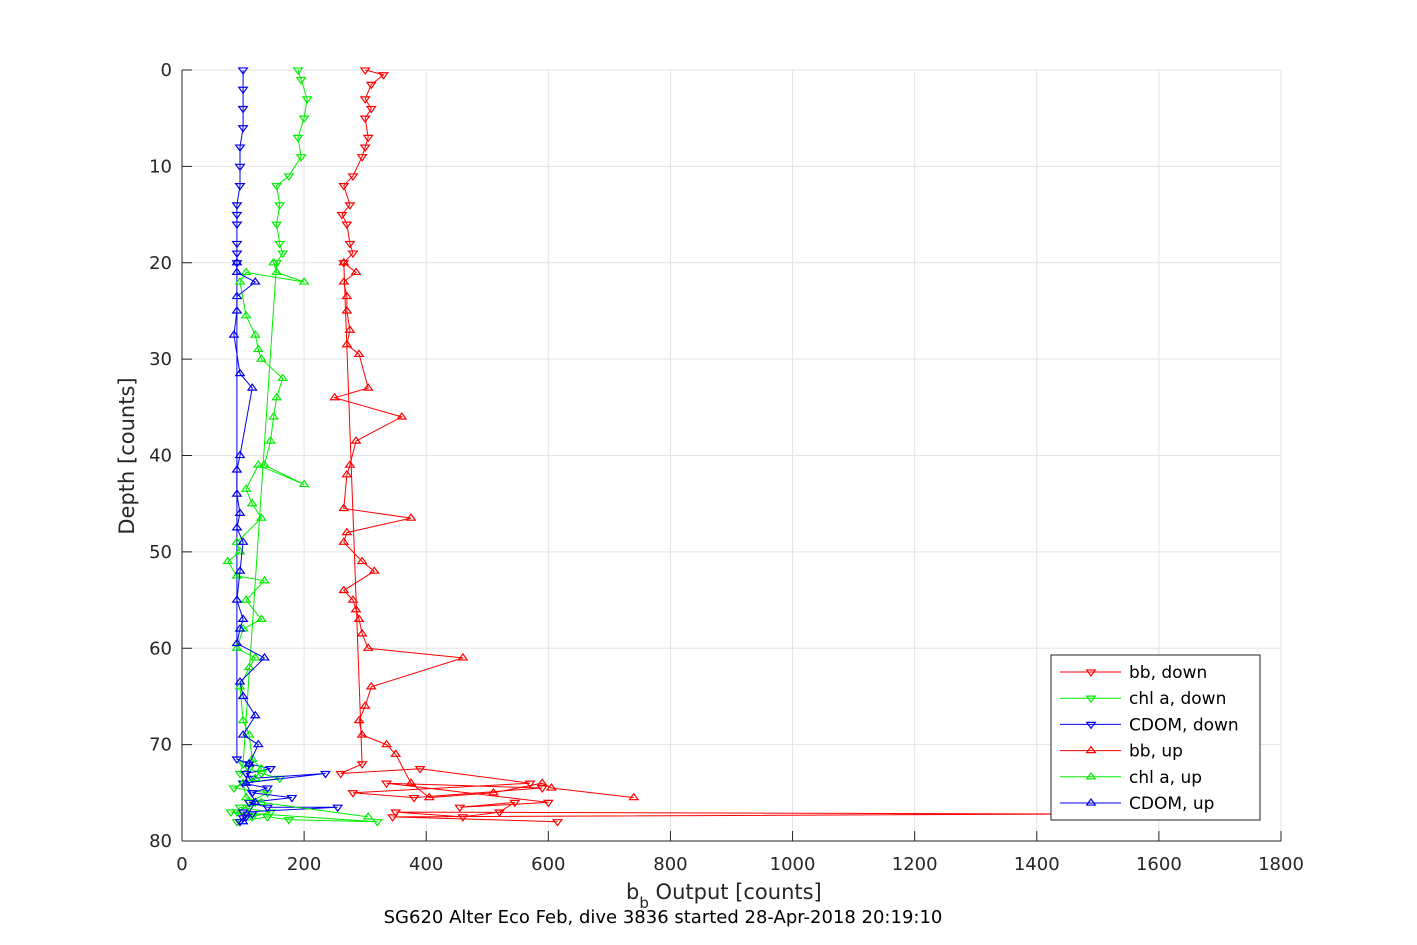 This screenshot has height=945, width=1417. I want to click on y-tick-label: 40, so click(160, 456).